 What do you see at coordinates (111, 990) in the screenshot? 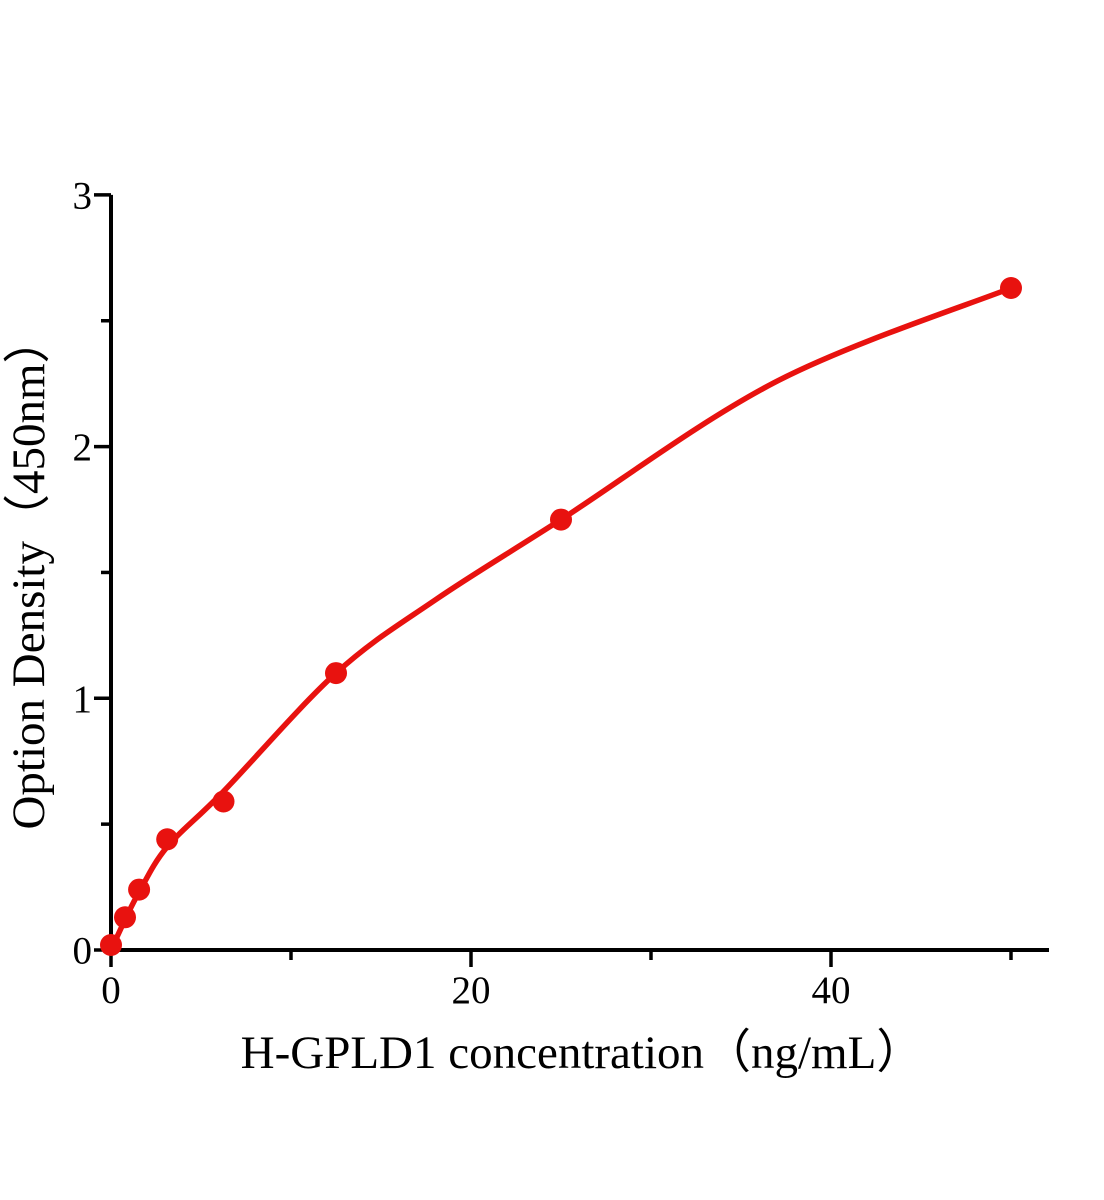
I see `x-tick-label: 0` at bounding box center [111, 990].